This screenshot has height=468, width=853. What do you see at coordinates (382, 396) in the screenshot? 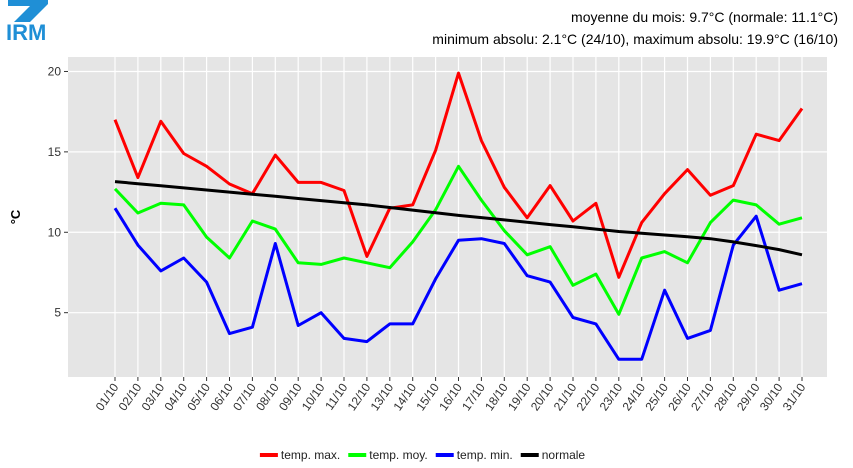
I see `x-tick-label: 13/10` at bounding box center [382, 396].